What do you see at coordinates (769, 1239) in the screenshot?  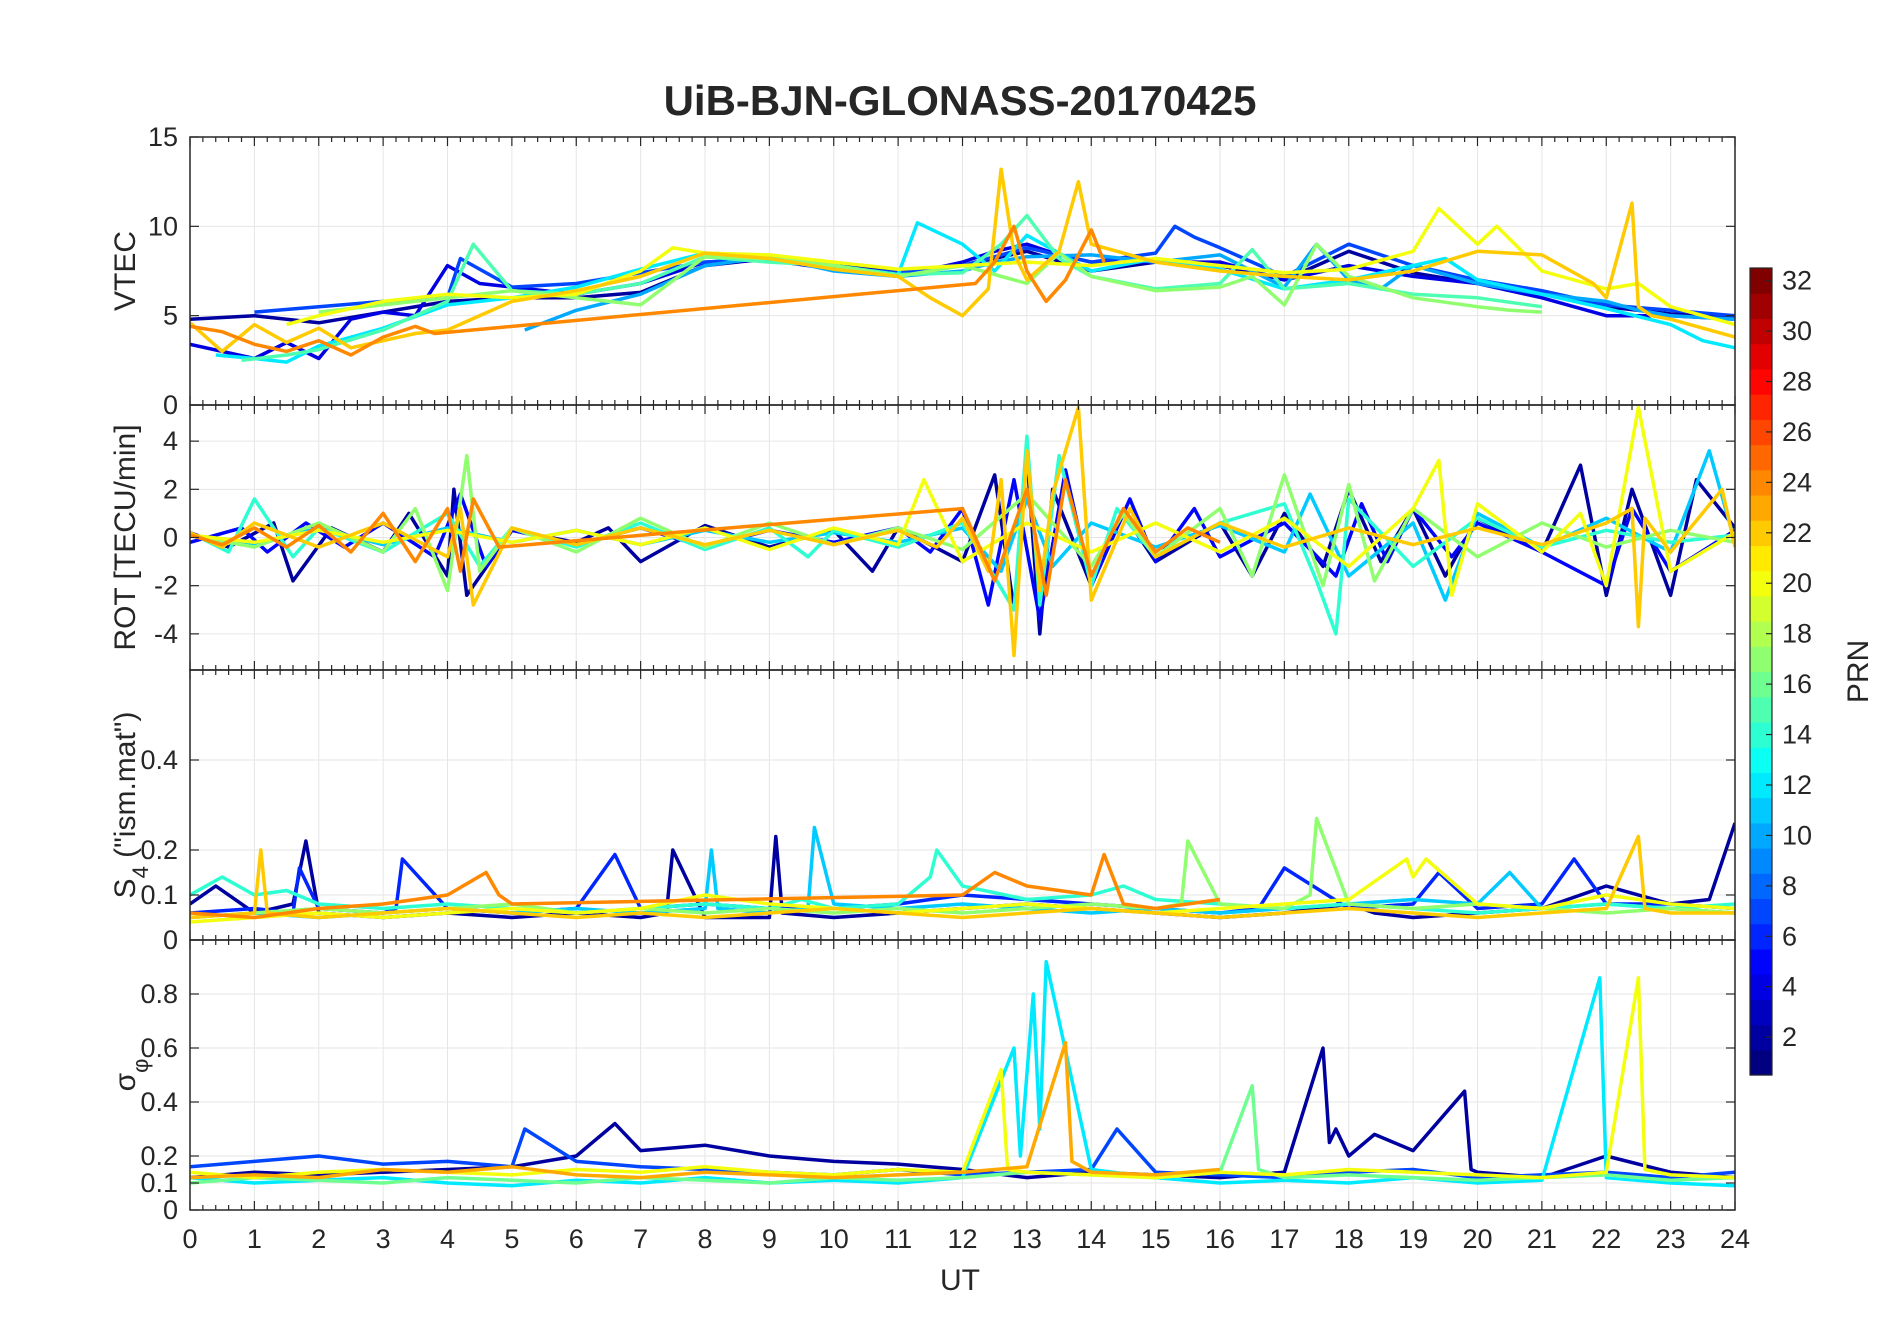 I see `x-tick-label: 9` at bounding box center [769, 1239].